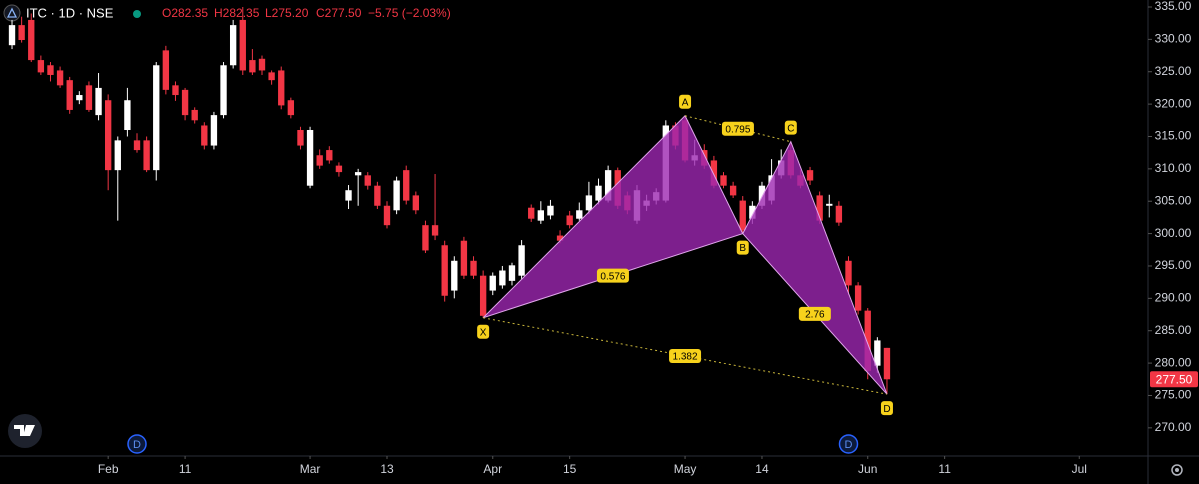 The height and width of the screenshot is (484, 1199). I want to click on symbol-icon-glyph, so click(12, 12).